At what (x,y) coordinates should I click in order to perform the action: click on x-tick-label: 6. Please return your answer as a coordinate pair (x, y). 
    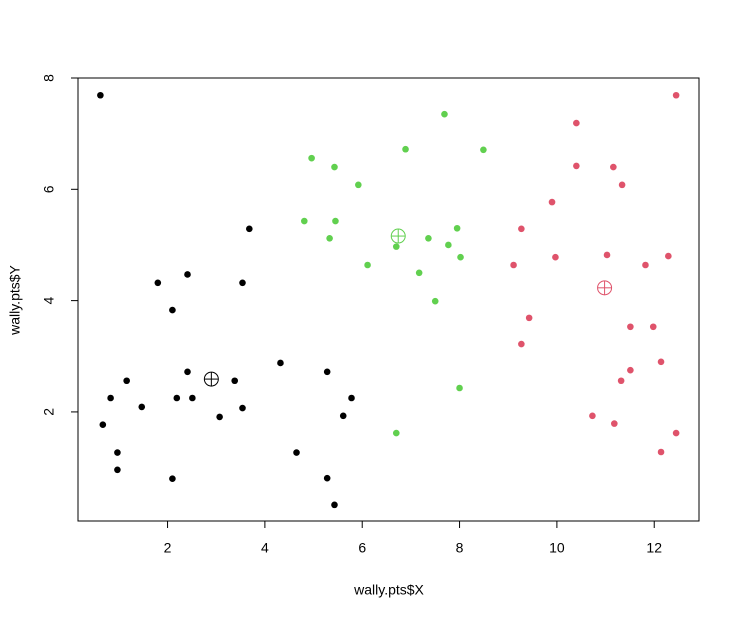
    Looking at the image, I should click on (362, 548).